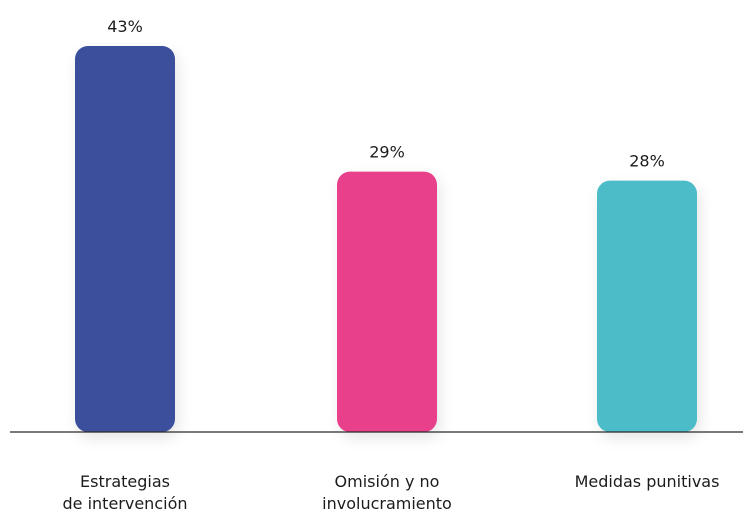 The width and height of the screenshot is (743, 515). Describe the element at coordinates (387, 503) in the screenshot. I see `category-label-1-line-1: involucramiento` at that location.